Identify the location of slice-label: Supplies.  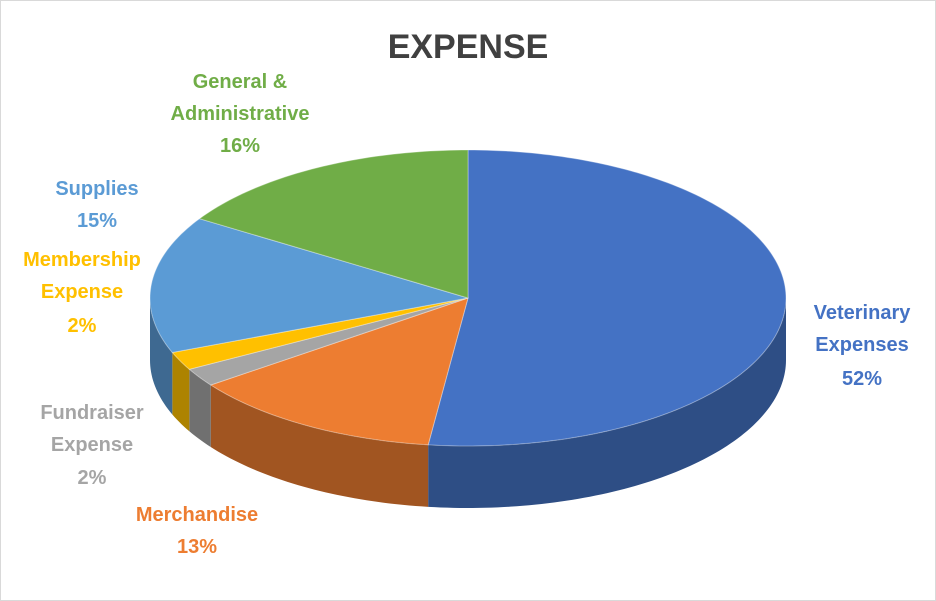
(97, 189).